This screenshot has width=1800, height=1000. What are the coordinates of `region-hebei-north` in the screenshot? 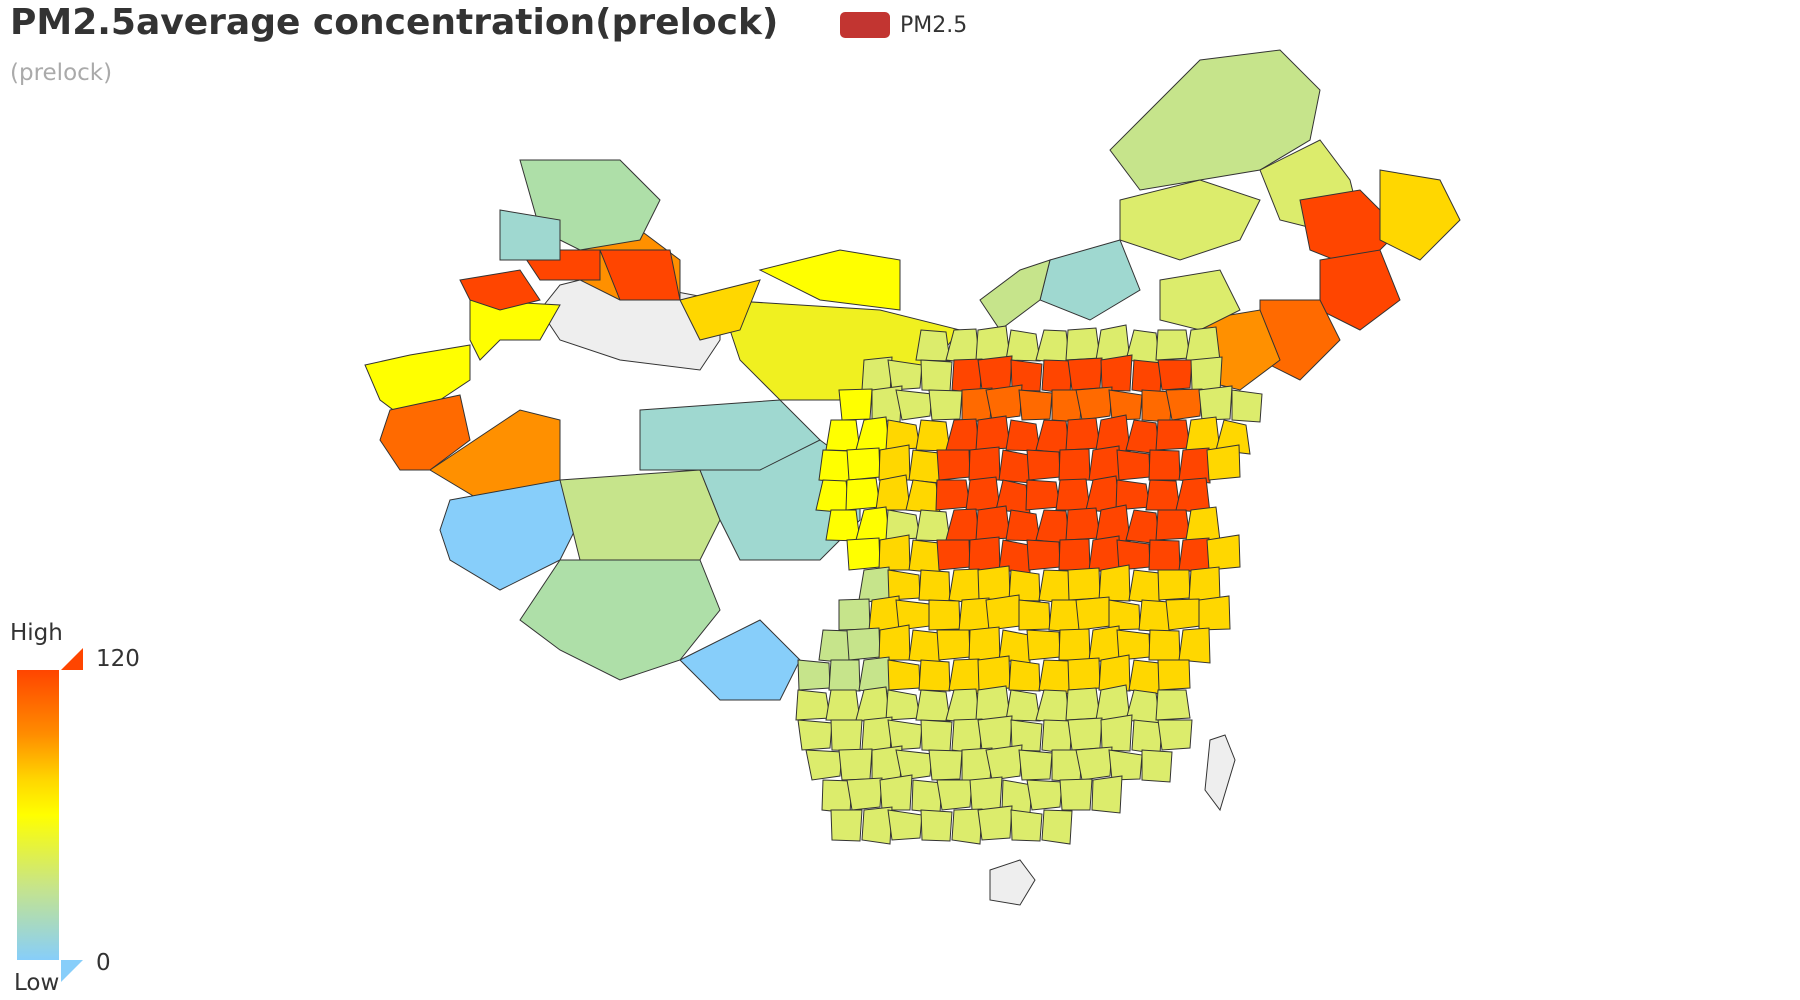 It's located at (1200, 300).